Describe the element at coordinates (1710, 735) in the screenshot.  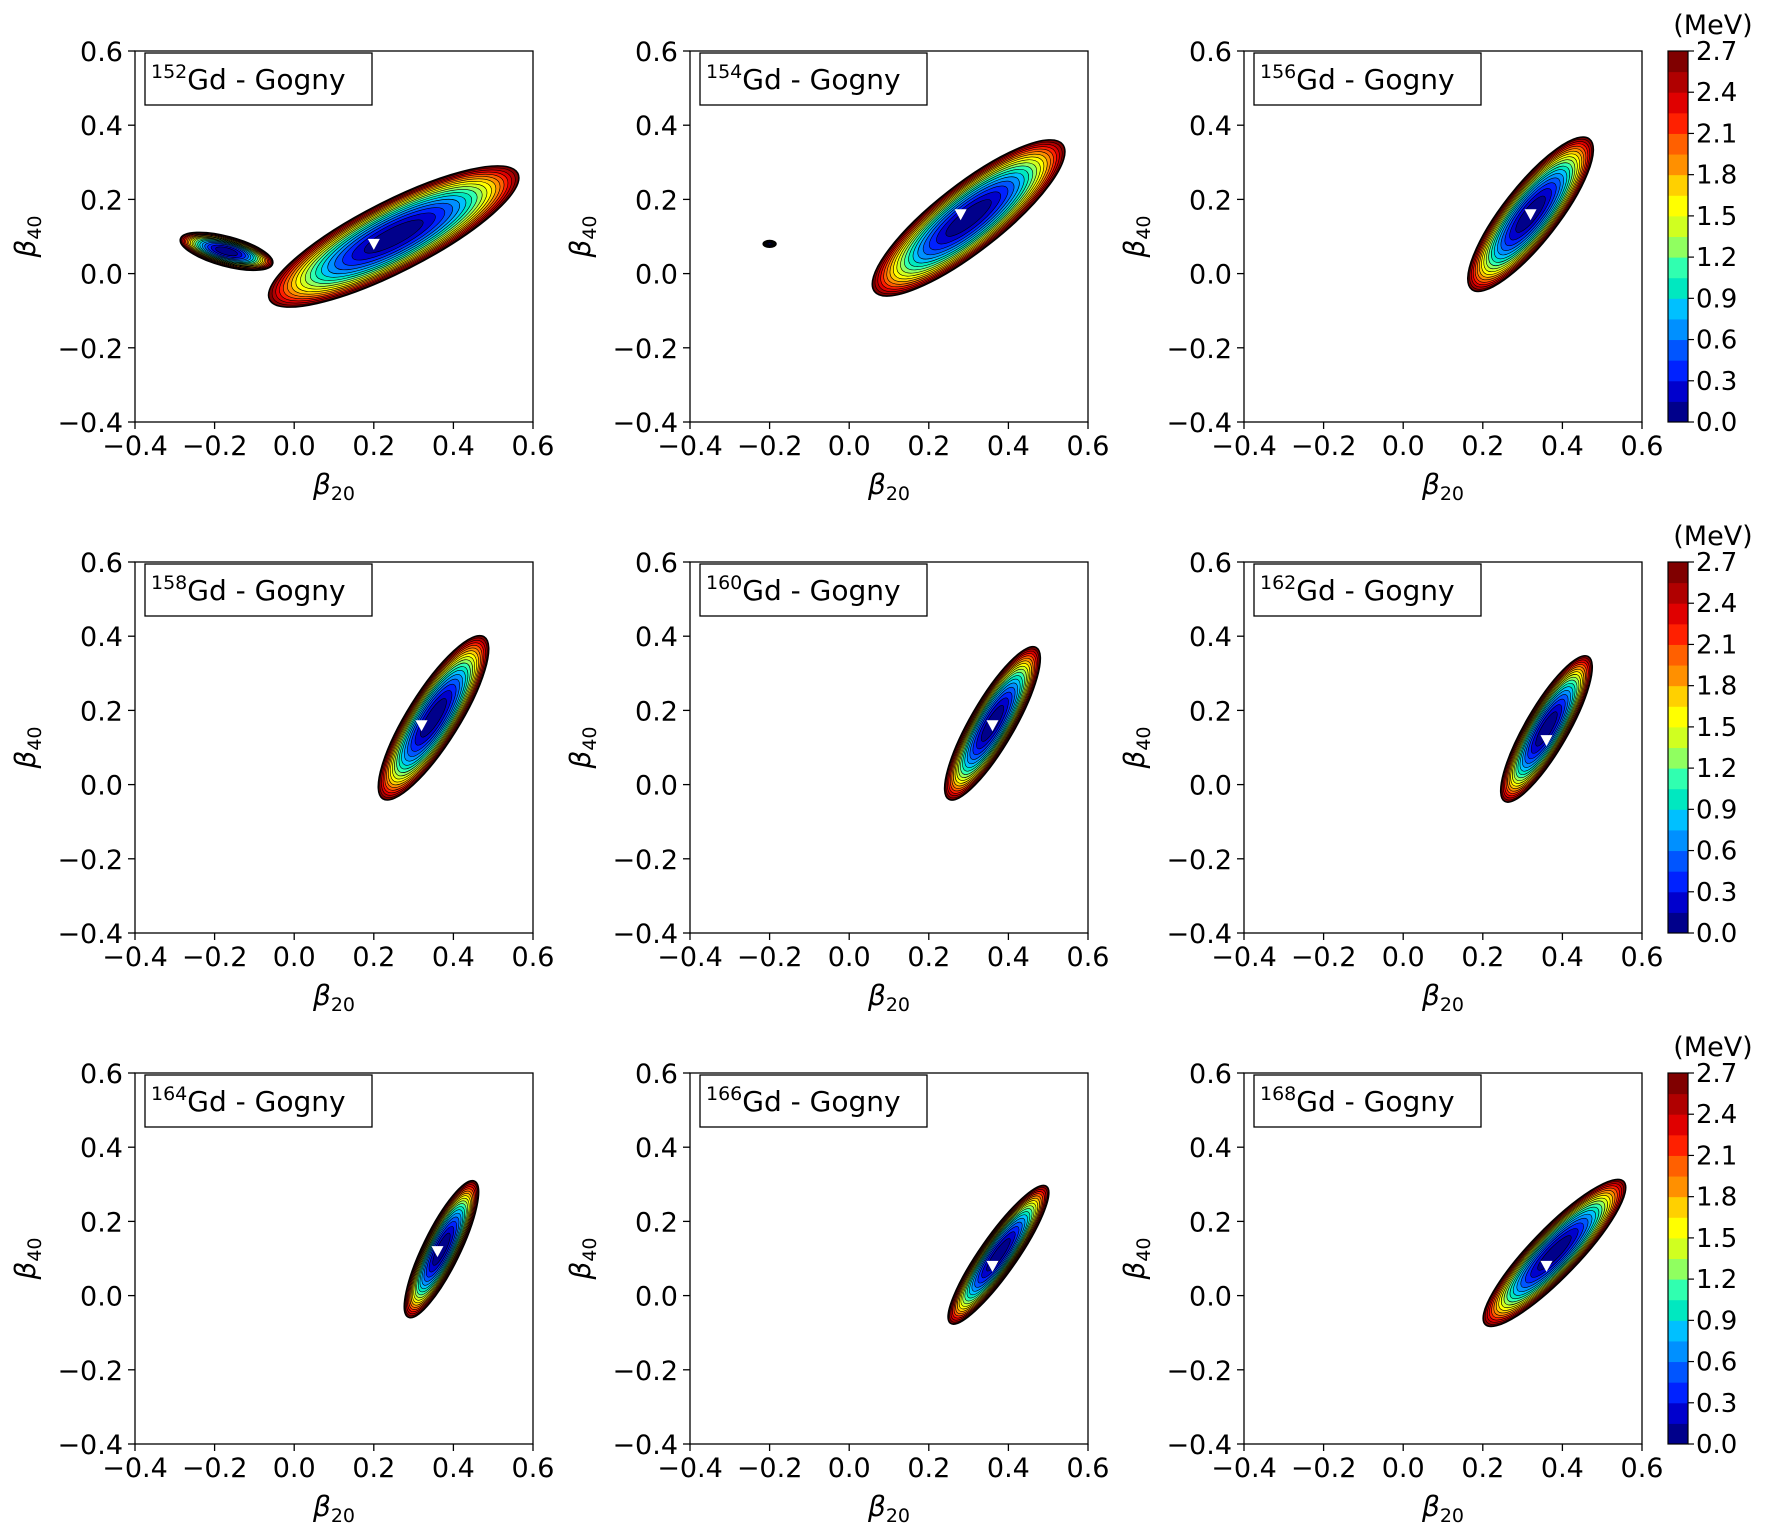
I see `colorbar-row-2: 2.7 2.4 2.1 1.8 1.5 1.2 0.9 0.6 0.3 0.0 (MeV)` at that location.